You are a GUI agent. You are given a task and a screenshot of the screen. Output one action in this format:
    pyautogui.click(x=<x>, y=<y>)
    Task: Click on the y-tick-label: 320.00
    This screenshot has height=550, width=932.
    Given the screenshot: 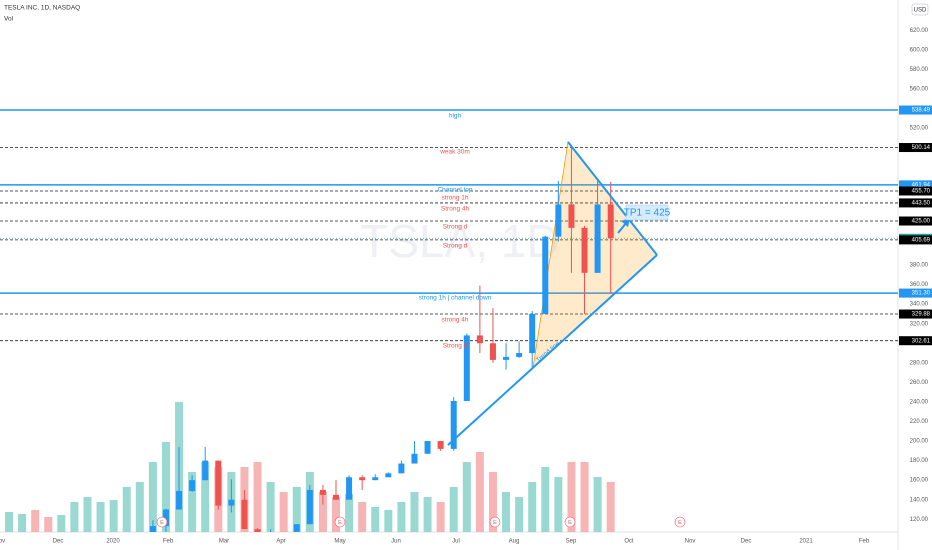 What is the action you would take?
    pyautogui.click(x=919, y=324)
    